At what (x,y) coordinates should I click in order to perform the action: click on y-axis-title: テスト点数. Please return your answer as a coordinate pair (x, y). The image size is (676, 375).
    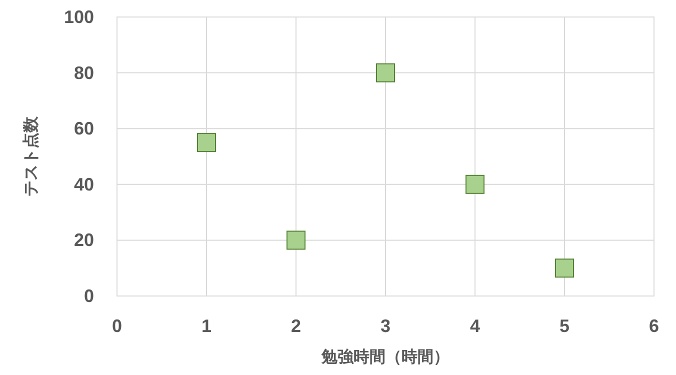
    Looking at the image, I should click on (31, 156).